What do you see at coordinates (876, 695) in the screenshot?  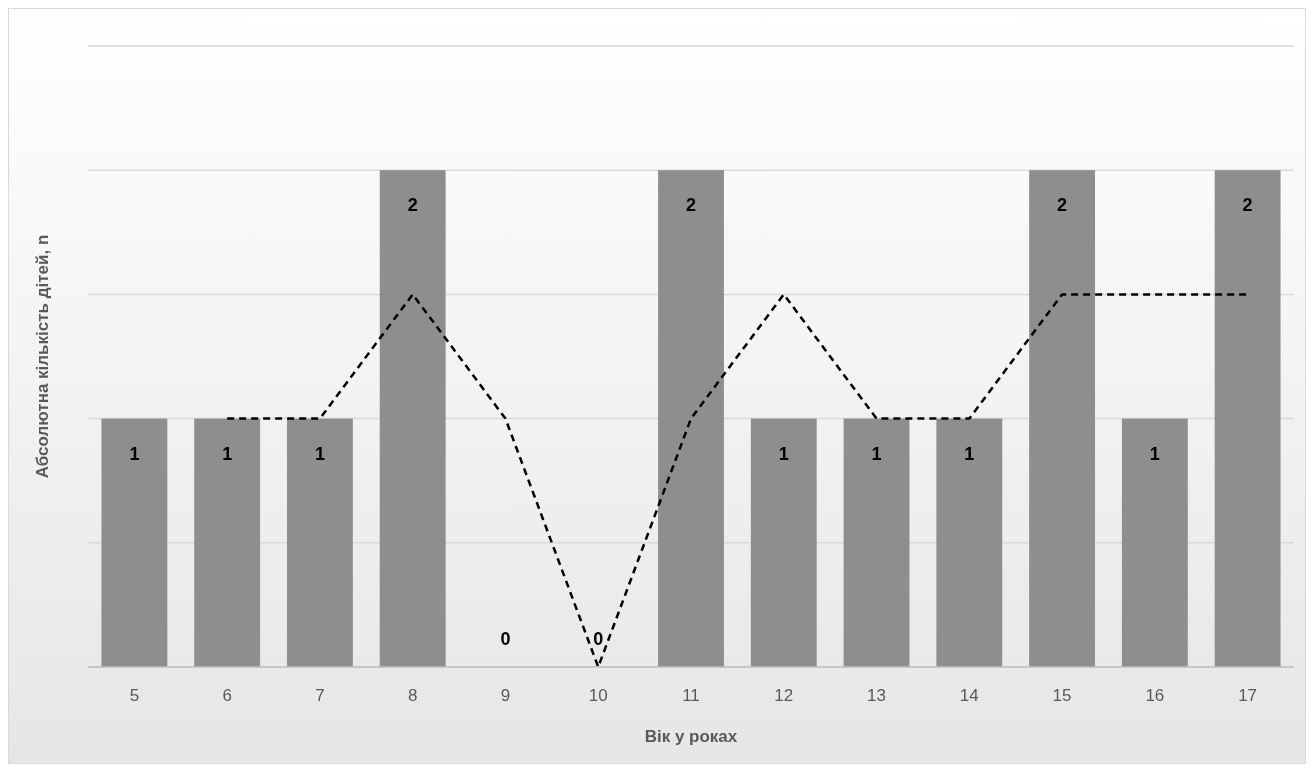 I see `x-tick-label: 13` at bounding box center [876, 695].